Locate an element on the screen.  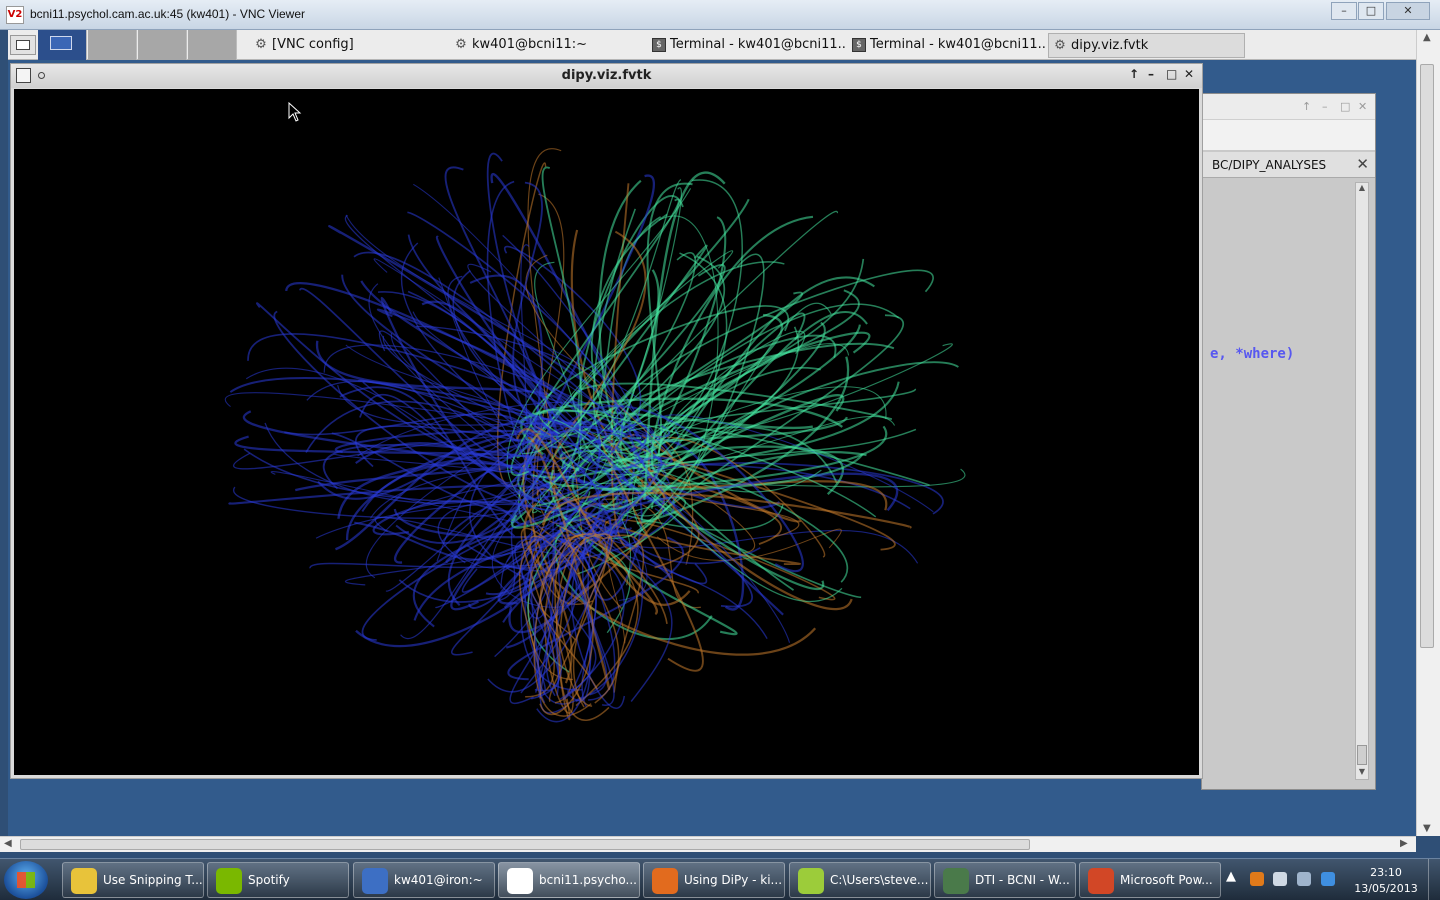
panel-task-kw401-bcni11: ⚙ kw401@bcni11:~ is located at coordinates (548, 45).